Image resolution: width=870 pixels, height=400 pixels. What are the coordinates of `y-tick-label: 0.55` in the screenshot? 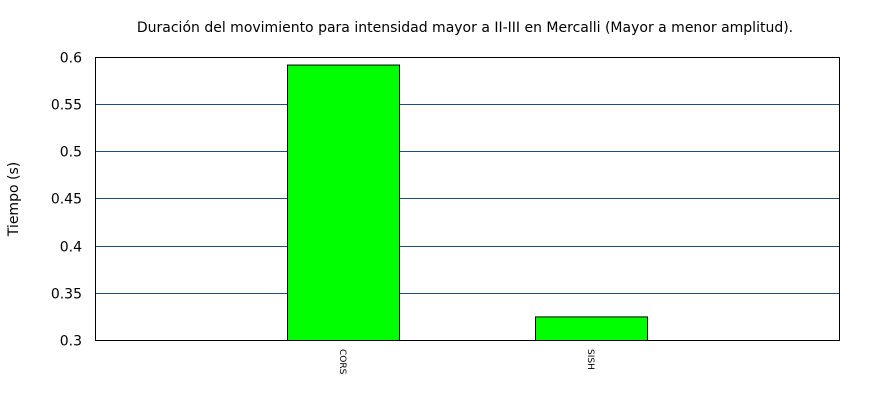 It's located at (66, 106).